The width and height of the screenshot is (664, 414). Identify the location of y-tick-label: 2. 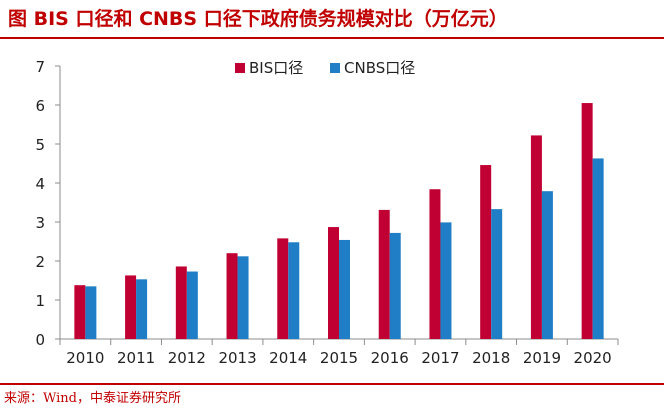
(40, 262).